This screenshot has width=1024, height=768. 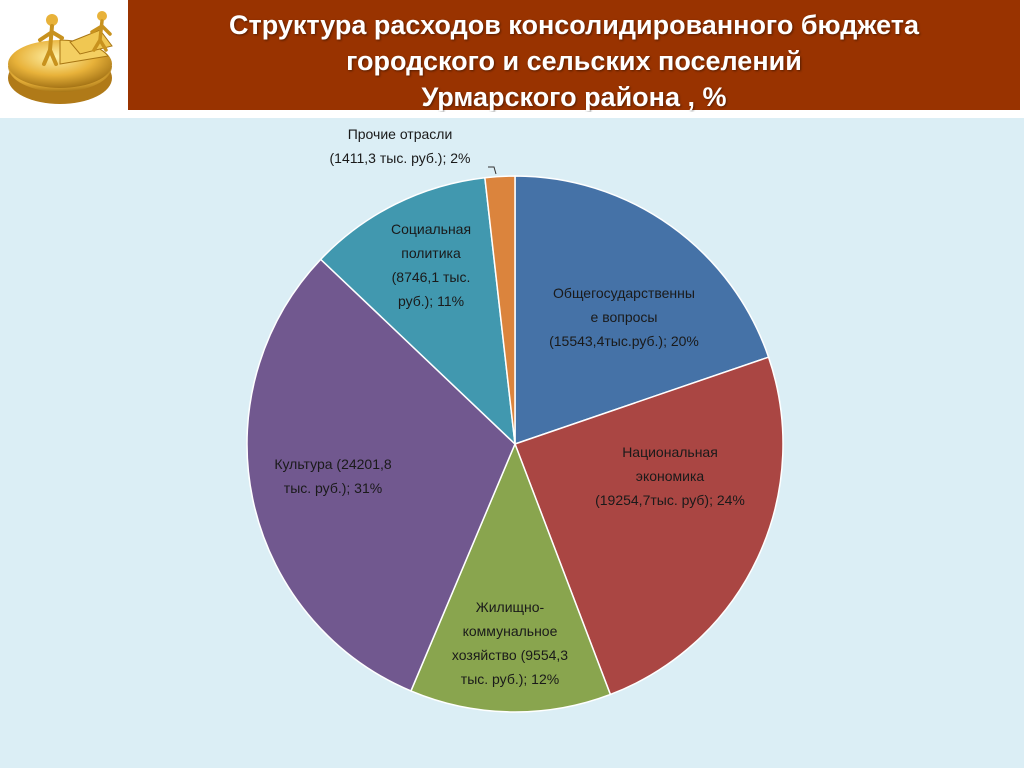 I want to click on label-national-economy-line: экономика, so click(x=670, y=476).